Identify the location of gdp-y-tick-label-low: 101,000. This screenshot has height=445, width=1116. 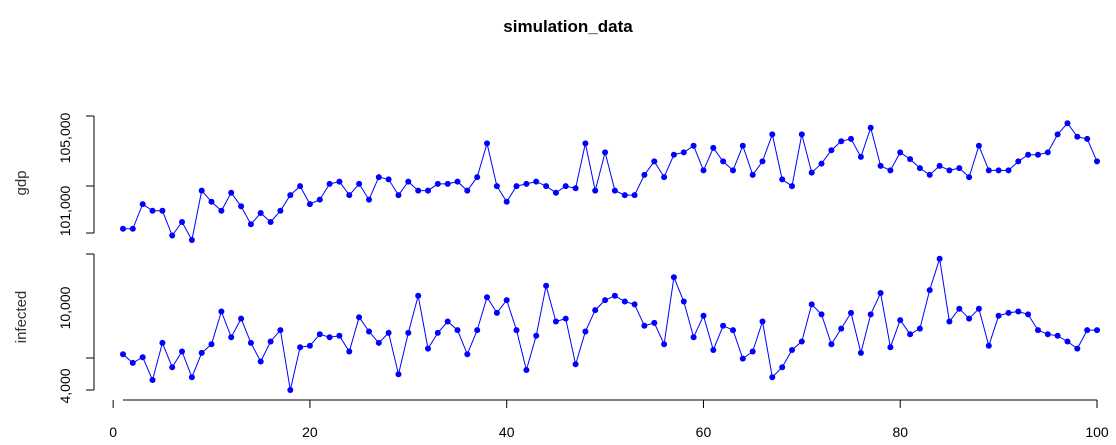
(65, 210).